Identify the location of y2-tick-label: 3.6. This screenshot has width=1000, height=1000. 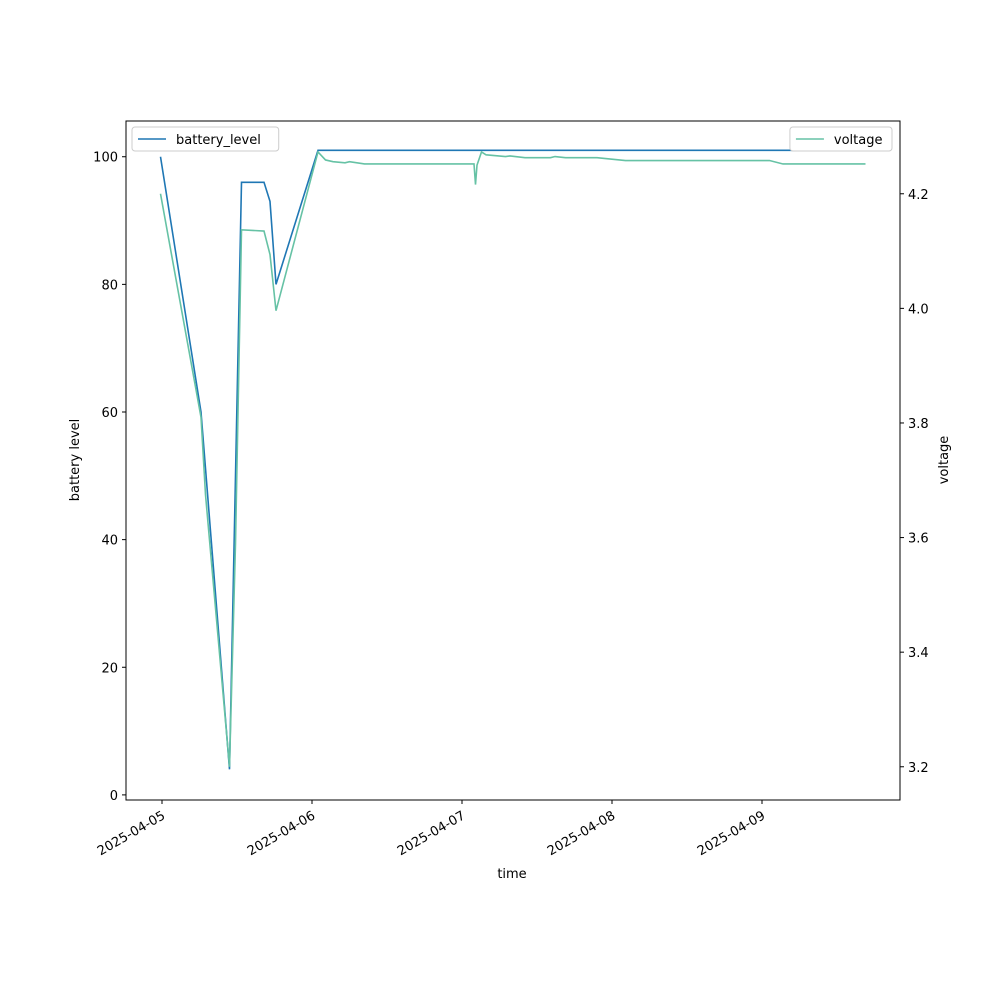
(918, 539).